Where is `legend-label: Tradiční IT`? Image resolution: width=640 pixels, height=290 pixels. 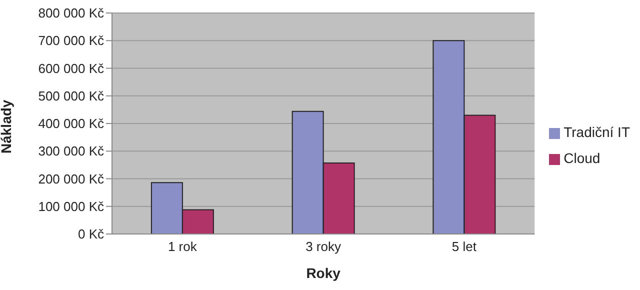
legend-label: Tradiční IT is located at coordinates (597, 132).